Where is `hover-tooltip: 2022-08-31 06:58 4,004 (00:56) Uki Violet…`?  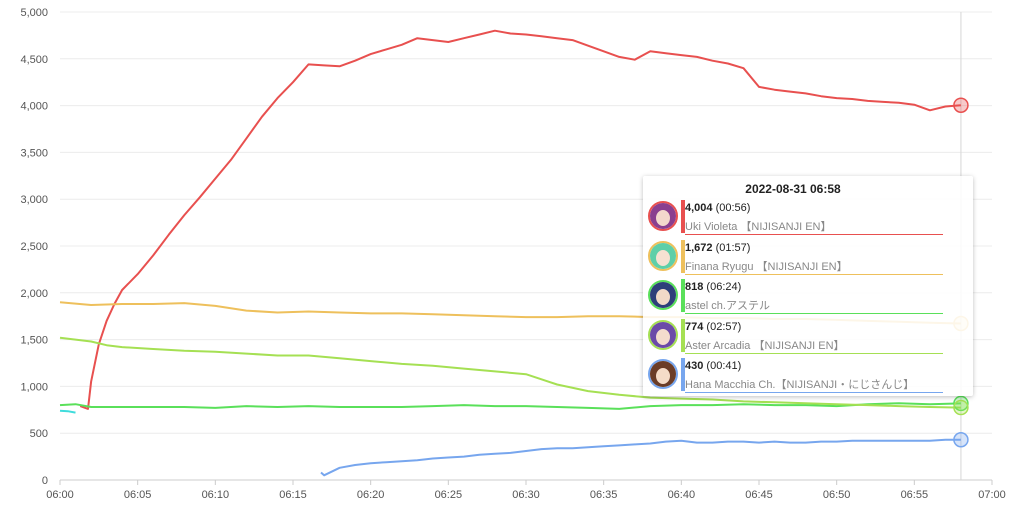 hover-tooltip: 2022-08-31 06:58 4,004 (00:56) Uki Violet… is located at coordinates (808, 286).